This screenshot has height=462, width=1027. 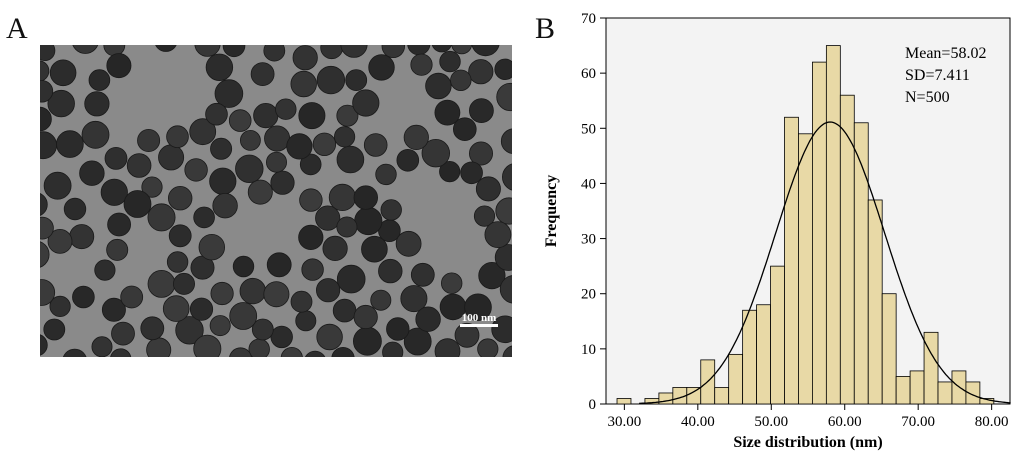 I want to click on y-tick-label: 10, so click(x=588, y=350).